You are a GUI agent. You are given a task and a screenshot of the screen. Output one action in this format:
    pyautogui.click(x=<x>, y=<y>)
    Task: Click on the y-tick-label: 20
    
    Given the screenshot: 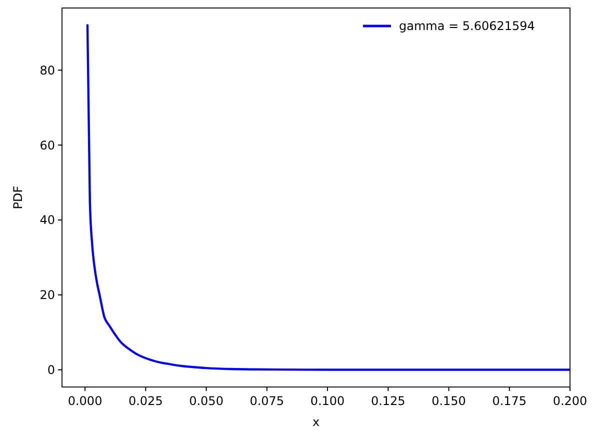 What is the action you would take?
    pyautogui.click(x=47, y=295)
    